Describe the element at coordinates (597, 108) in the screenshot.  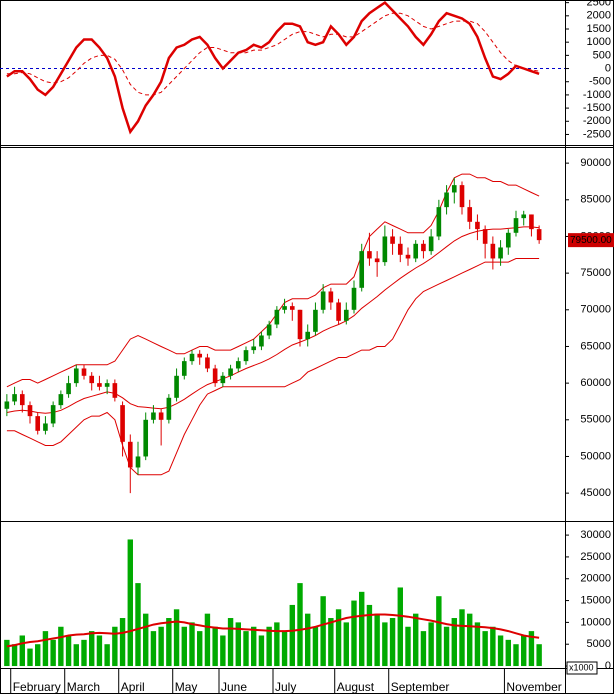
I see `y-tick-label: -1500` at that location.